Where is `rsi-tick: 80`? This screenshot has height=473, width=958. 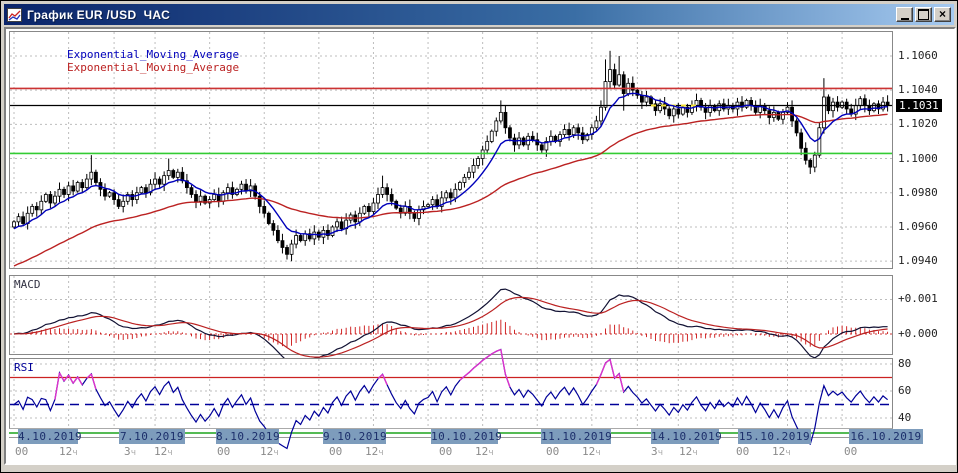
rsi-tick: 80 is located at coordinates (905, 363).